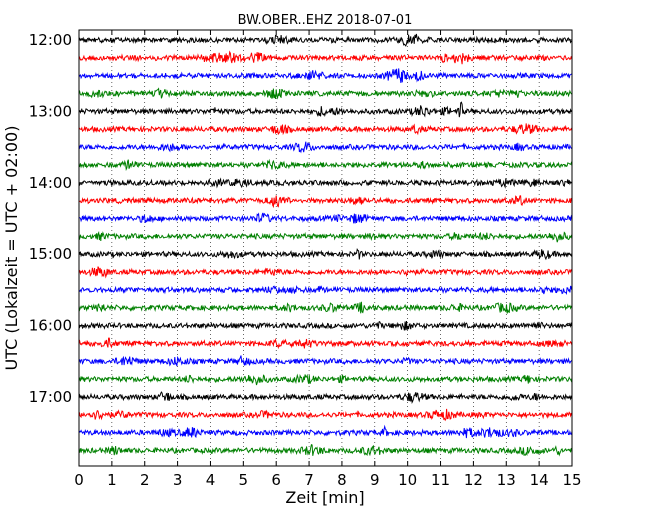  I want to click on y-tick-label-2: 14:00, so click(50, 183).